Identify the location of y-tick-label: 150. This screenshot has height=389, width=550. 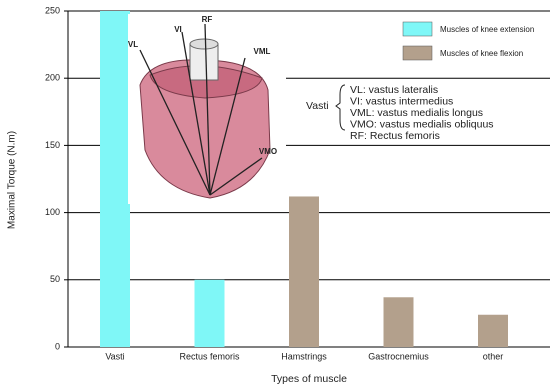
(52, 145).